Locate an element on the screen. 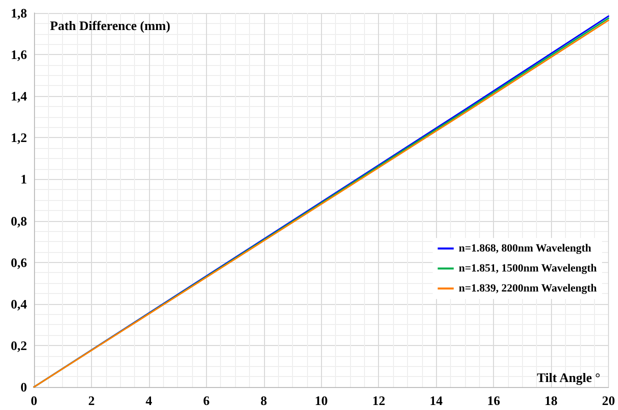 The width and height of the screenshot is (618, 410). y-tick-label: 1,6 is located at coordinates (19, 54).